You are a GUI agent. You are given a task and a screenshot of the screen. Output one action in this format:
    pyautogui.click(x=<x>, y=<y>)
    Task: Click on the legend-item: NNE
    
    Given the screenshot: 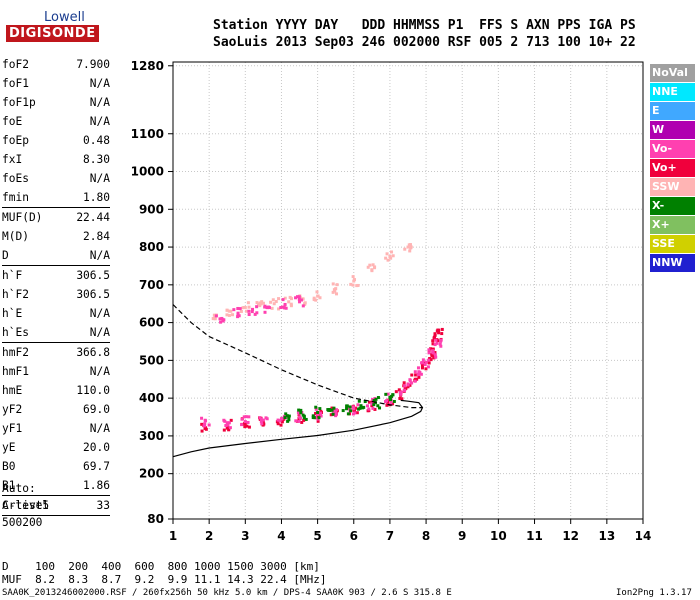 What is the action you would take?
    pyautogui.click(x=672, y=92)
    